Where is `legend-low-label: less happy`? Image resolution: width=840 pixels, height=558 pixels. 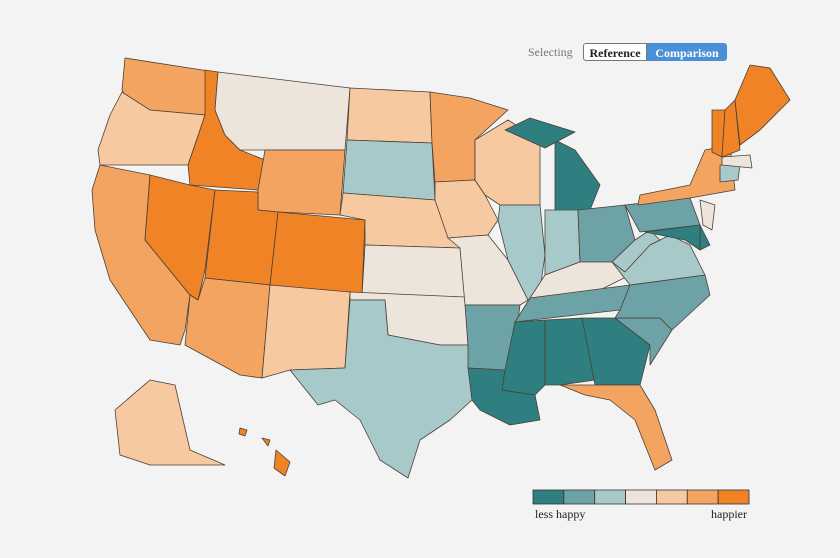
legend-low-label: less happy is located at coordinates (560, 514).